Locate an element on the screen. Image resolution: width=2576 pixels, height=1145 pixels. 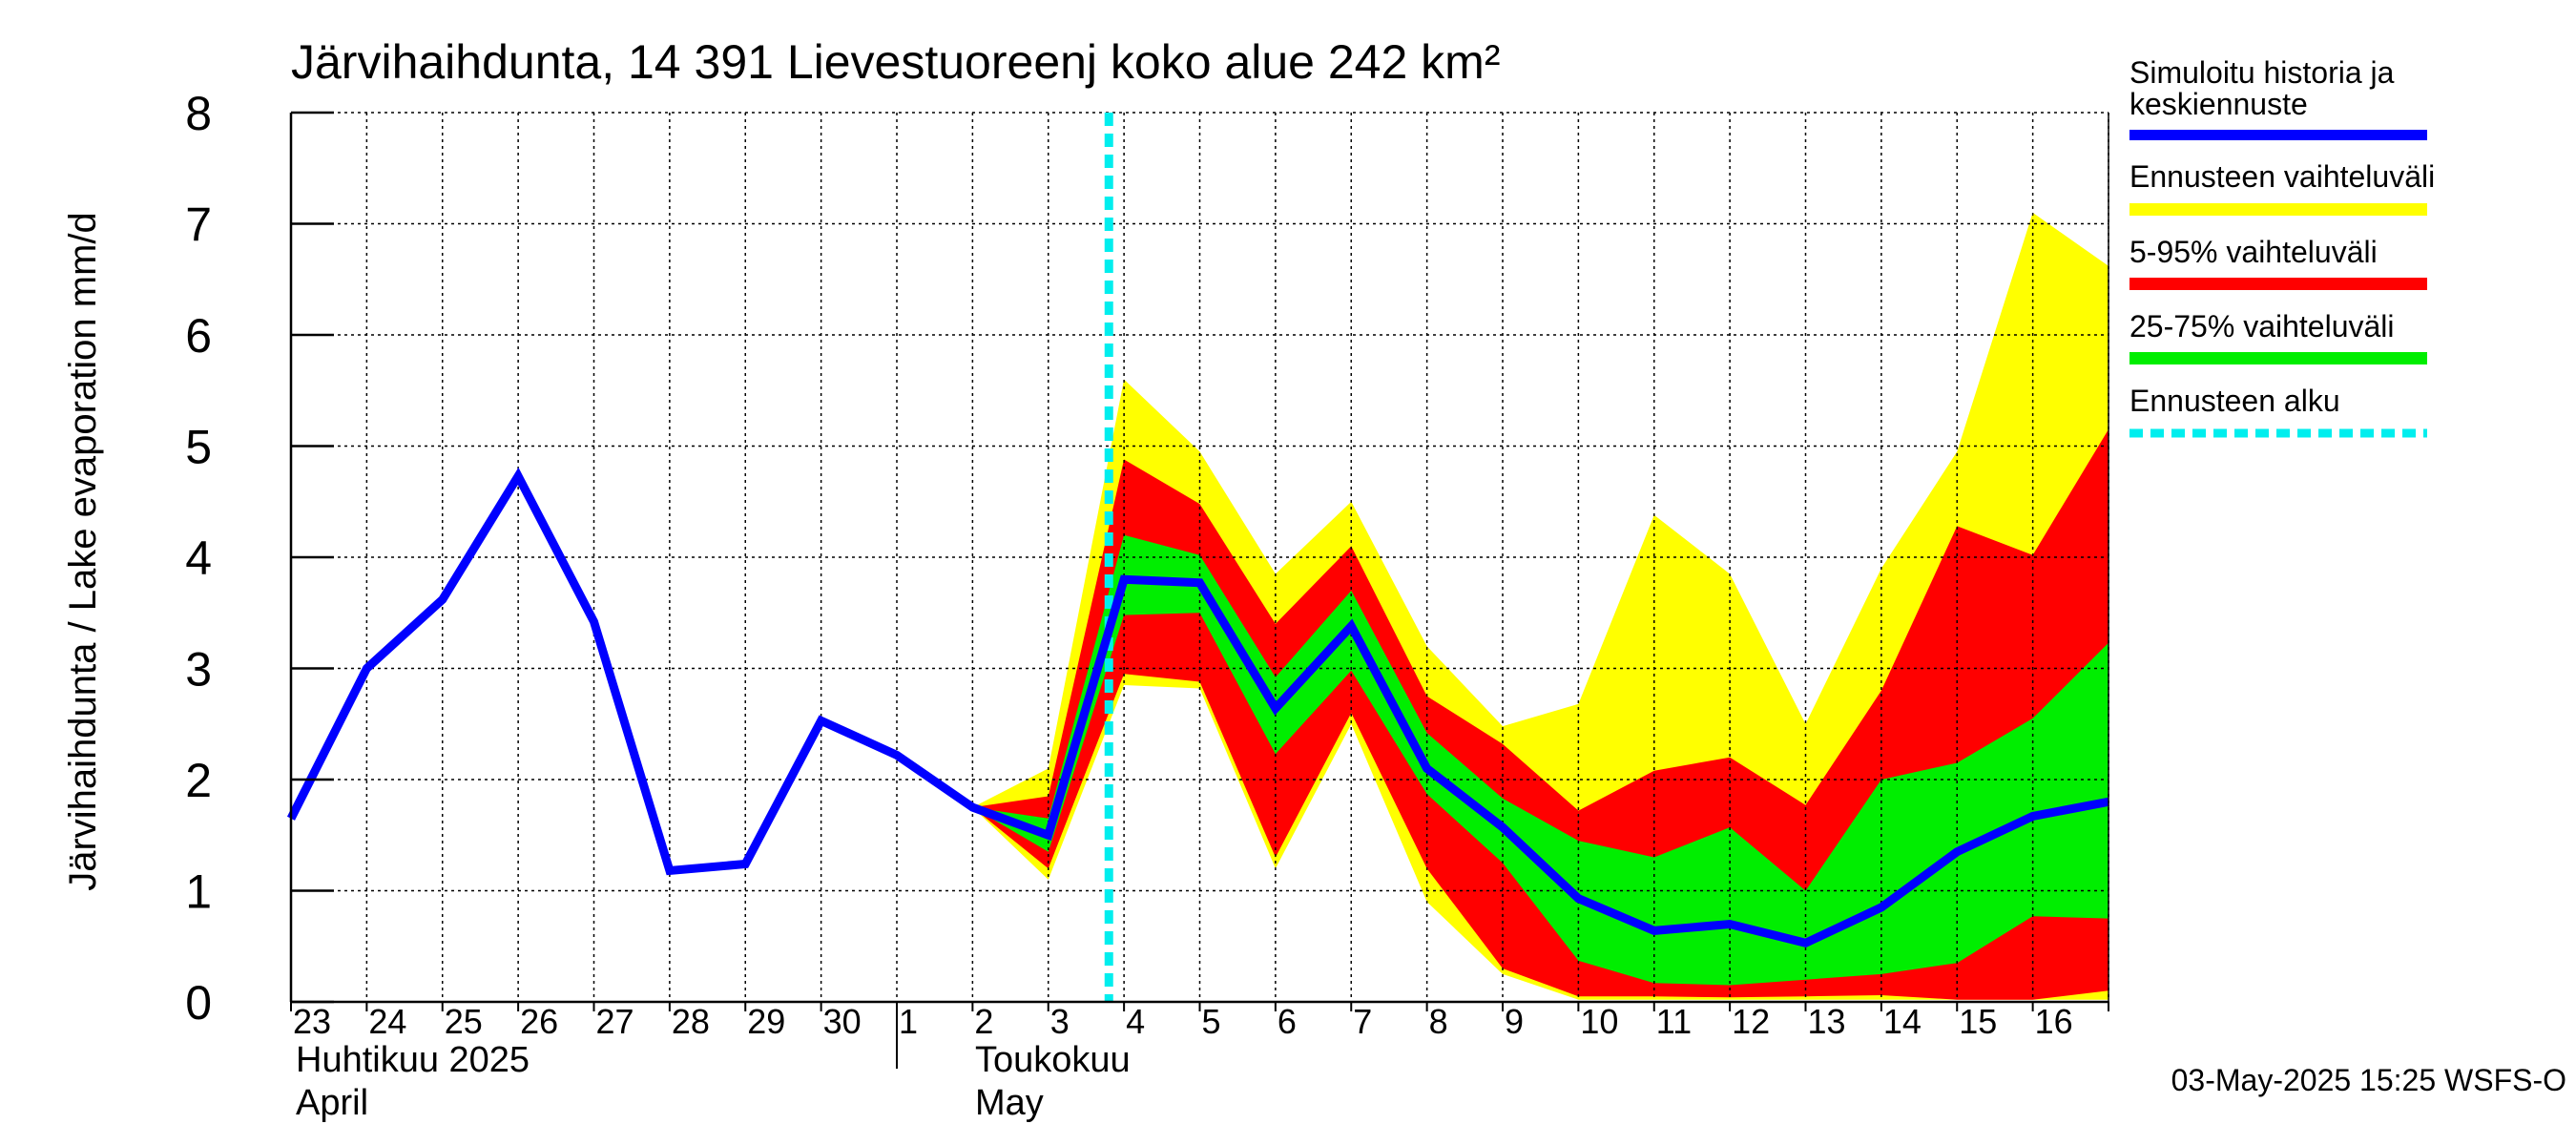
x-tick-label: 23 is located at coordinates (312, 1022).